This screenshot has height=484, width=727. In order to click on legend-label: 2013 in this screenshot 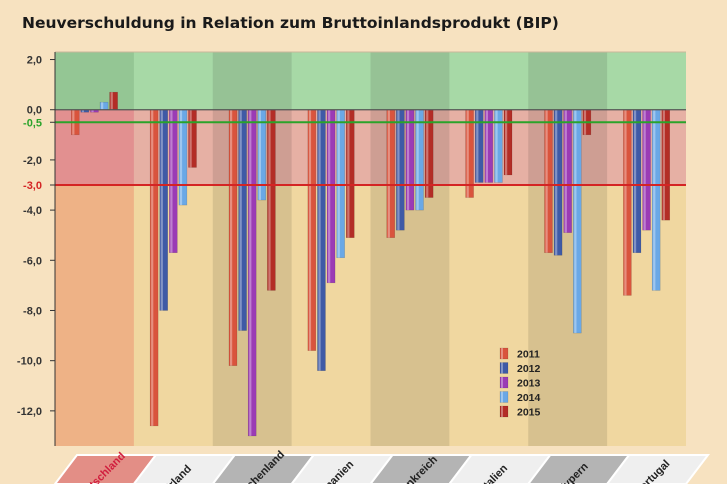, I will do `click(529, 384)`.